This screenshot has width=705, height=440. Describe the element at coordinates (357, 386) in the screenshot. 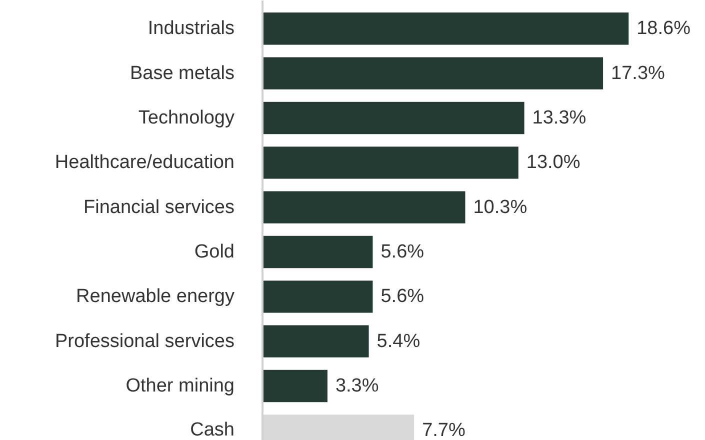

I see `data-label: 3.3%` at that location.